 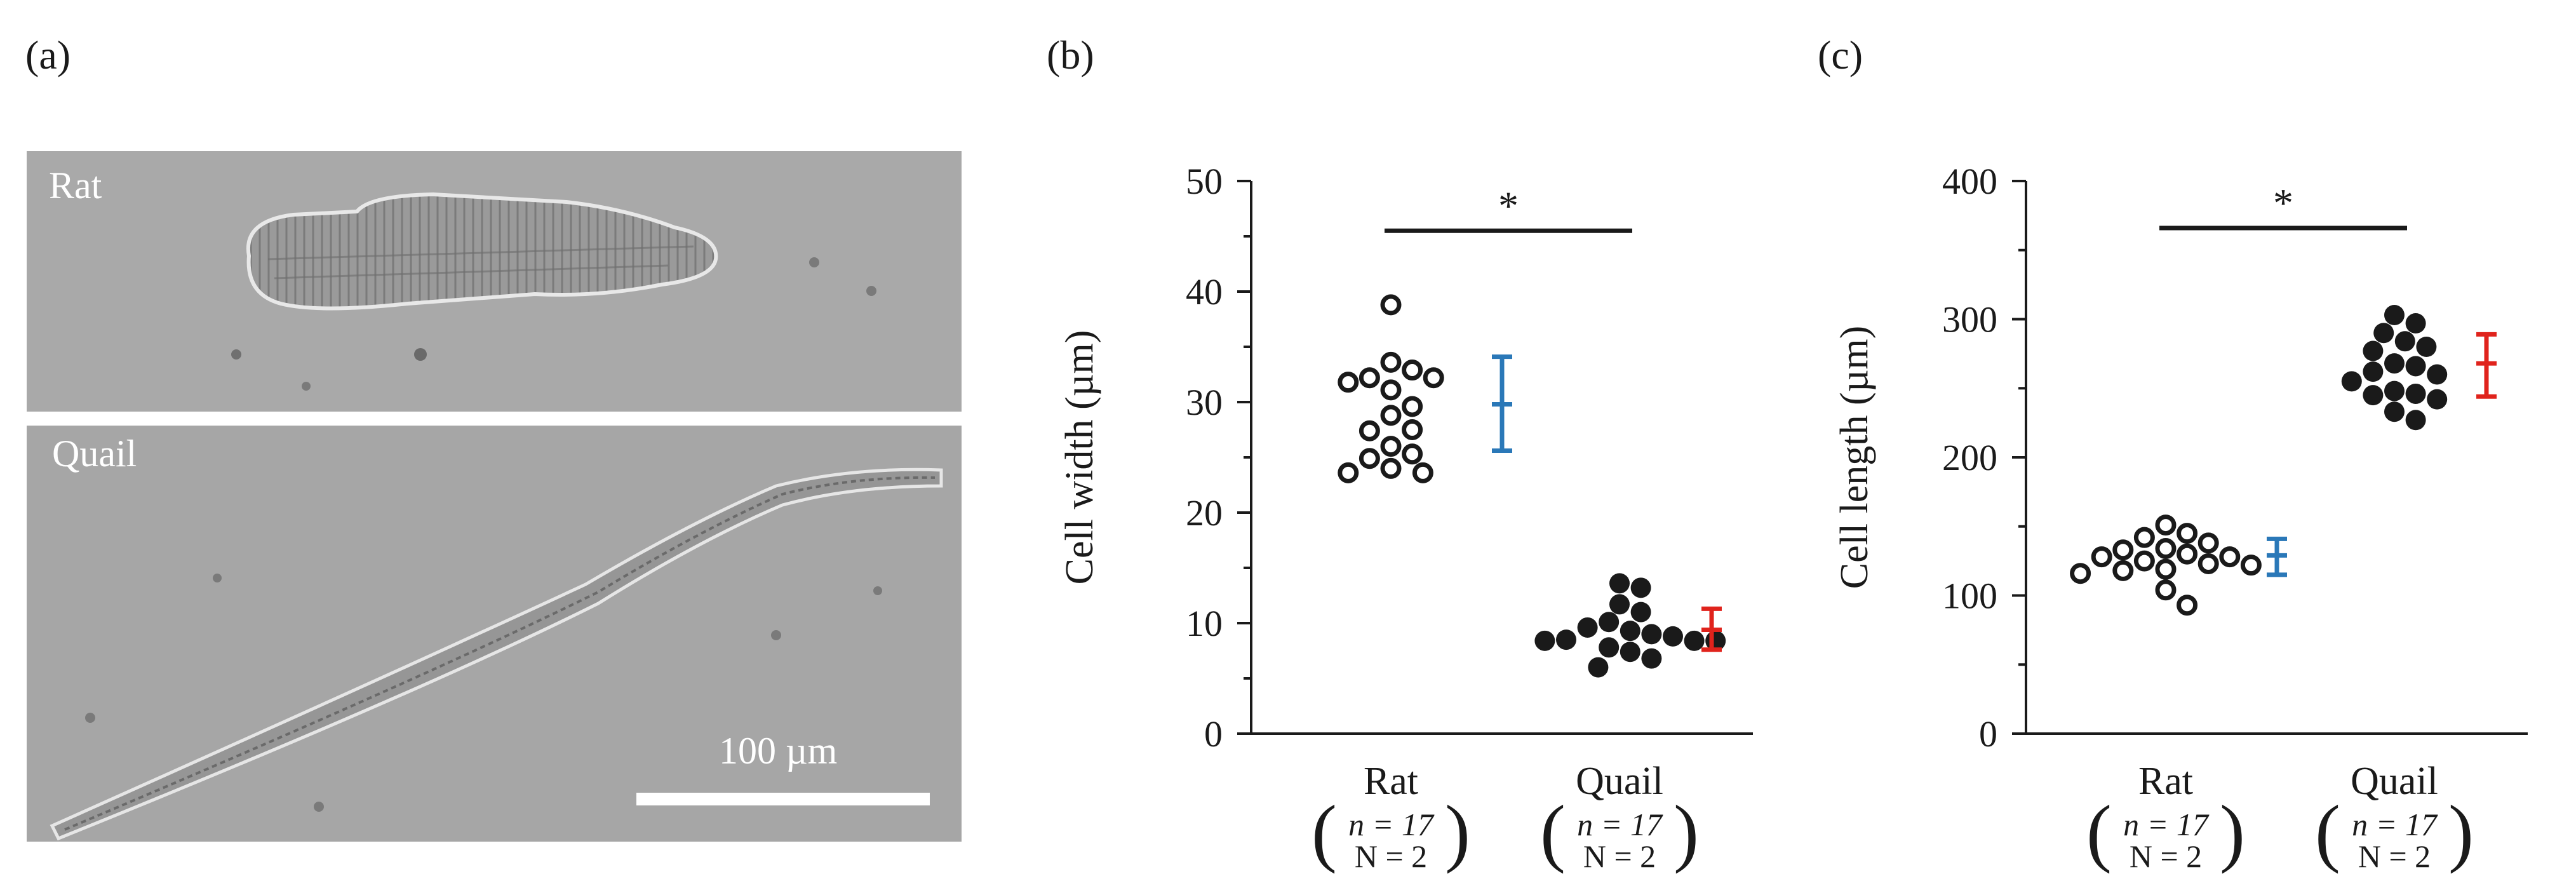 I want to click on y-tick-label: 20, so click(x=1204, y=513).